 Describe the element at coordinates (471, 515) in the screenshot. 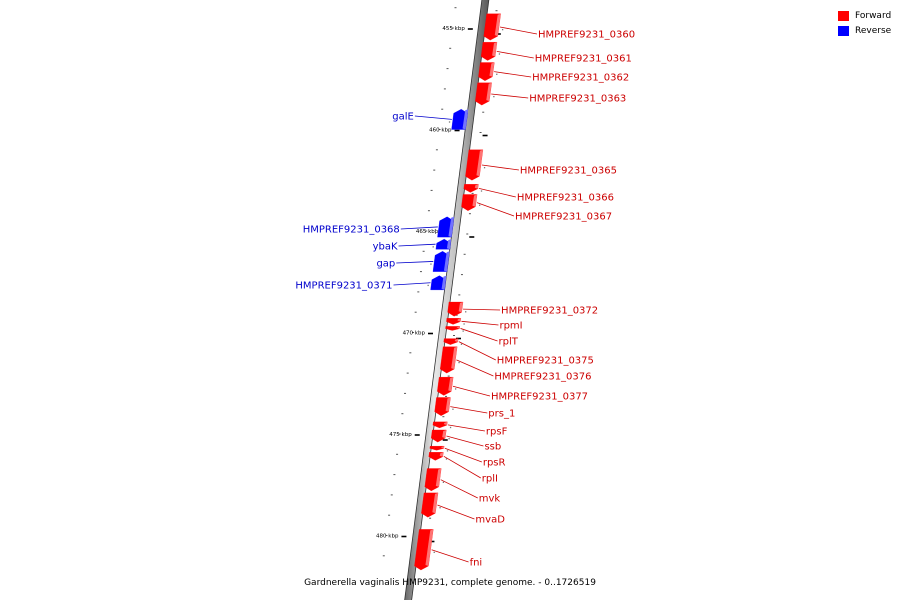

I see `label-group-mvaD: mvaD` at that location.